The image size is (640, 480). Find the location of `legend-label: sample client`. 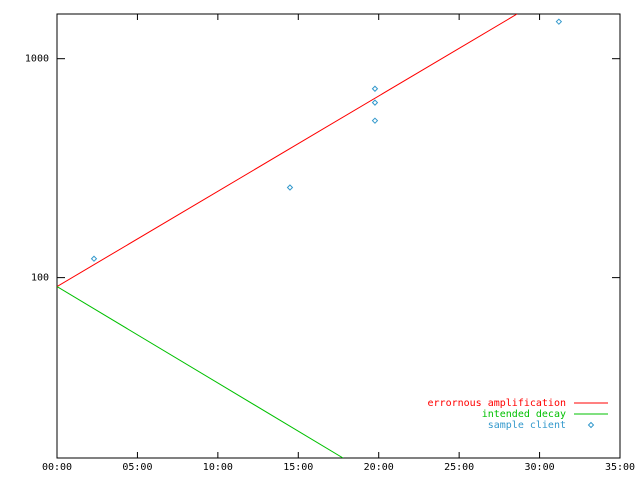

legend-label: sample client is located at coordinates (527, 425).